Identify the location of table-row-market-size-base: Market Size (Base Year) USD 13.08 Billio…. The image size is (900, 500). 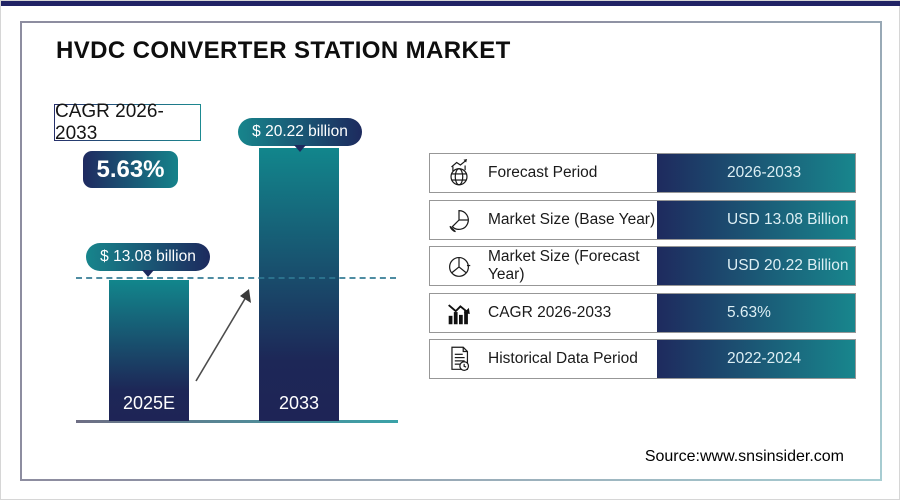
(642, 219).